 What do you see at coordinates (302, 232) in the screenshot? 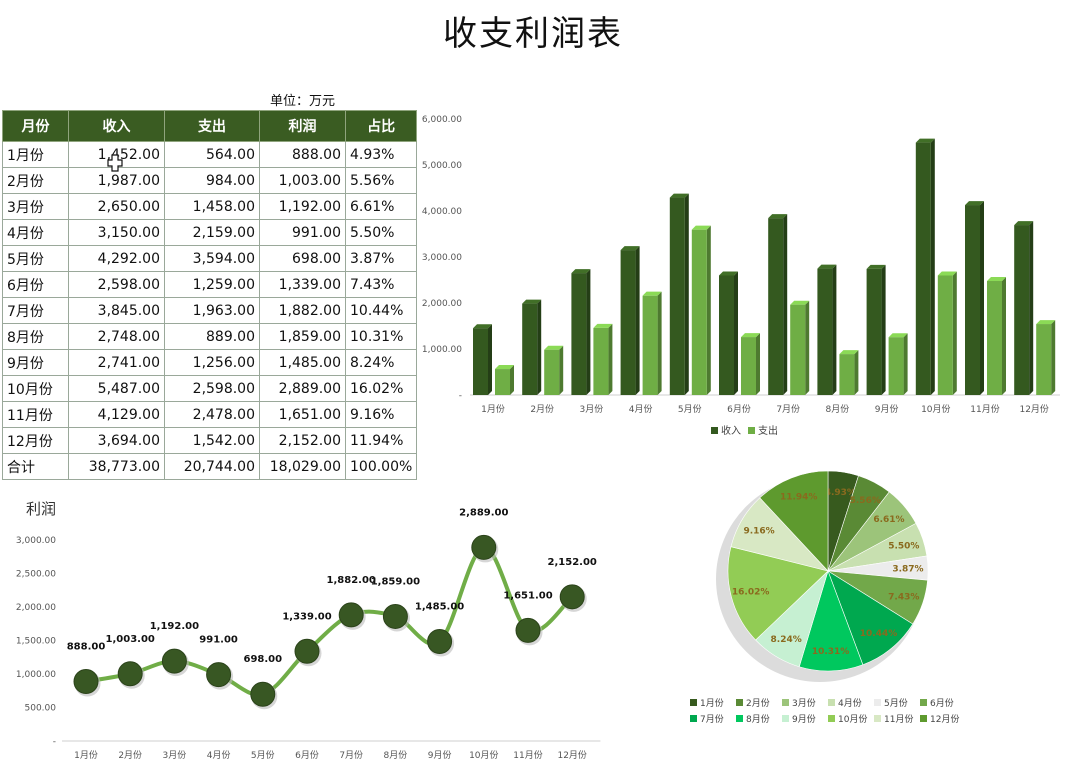
I see `cell-profit: 991.00` at bounding box center [302, 232].